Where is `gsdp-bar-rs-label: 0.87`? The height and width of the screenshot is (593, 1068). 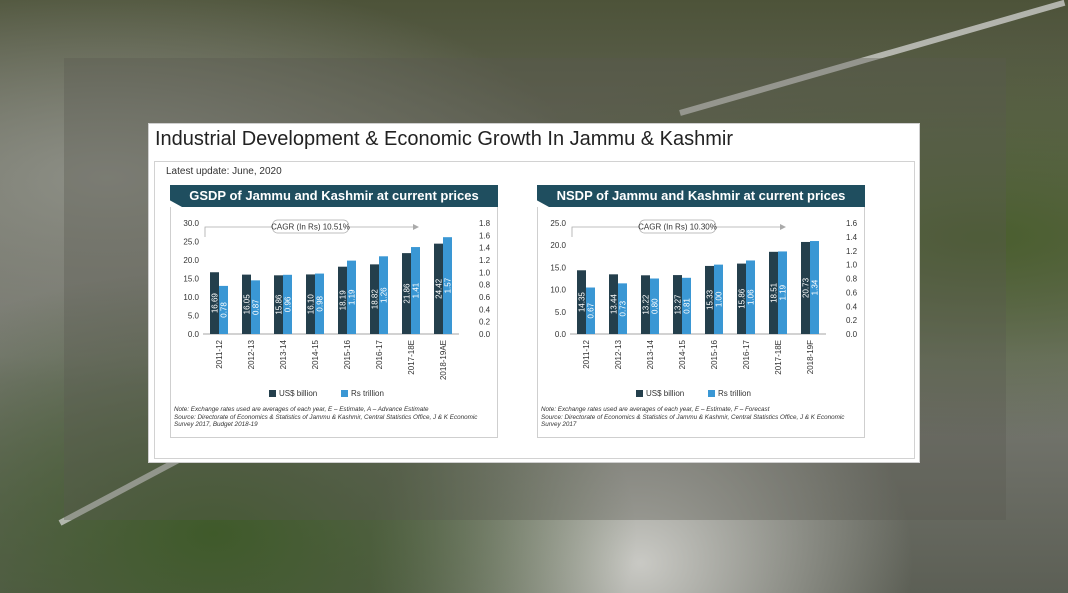 gsdp-bar-rs-label: 0.87 is located at coordinates (256, 307).